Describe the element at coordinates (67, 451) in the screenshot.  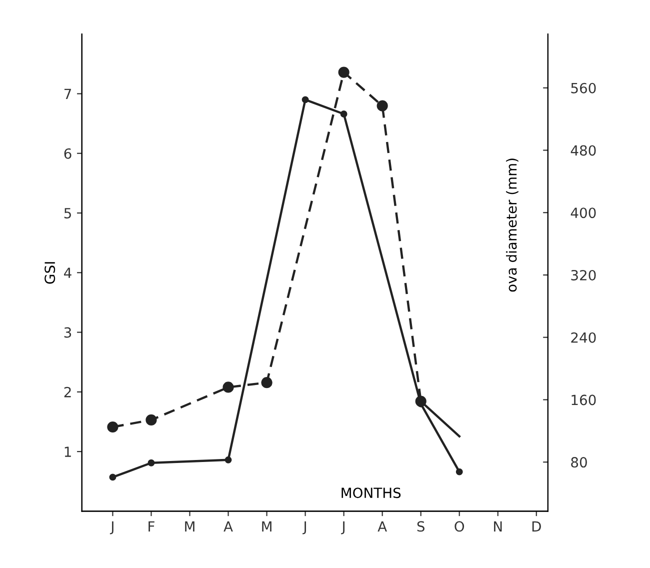
I see `y-tick-label: 1` at that location.